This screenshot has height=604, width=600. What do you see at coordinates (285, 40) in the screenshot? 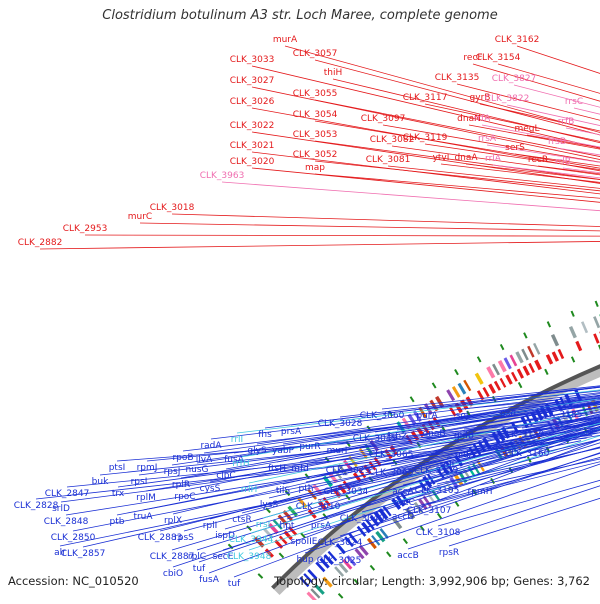
I see `forward-gene-label: murA` at bounding box center [285, 40].